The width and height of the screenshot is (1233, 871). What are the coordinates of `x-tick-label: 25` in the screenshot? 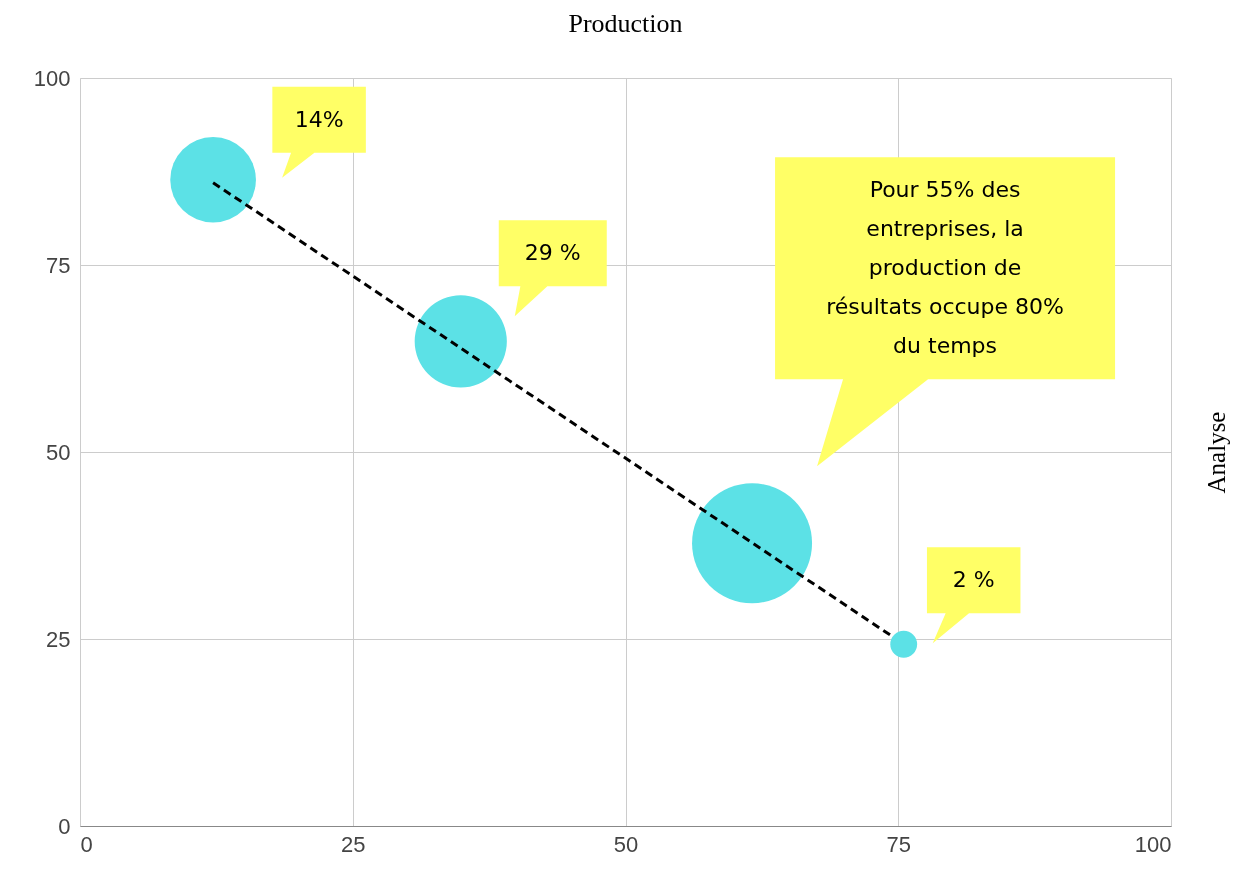 It's located at (353, 844).